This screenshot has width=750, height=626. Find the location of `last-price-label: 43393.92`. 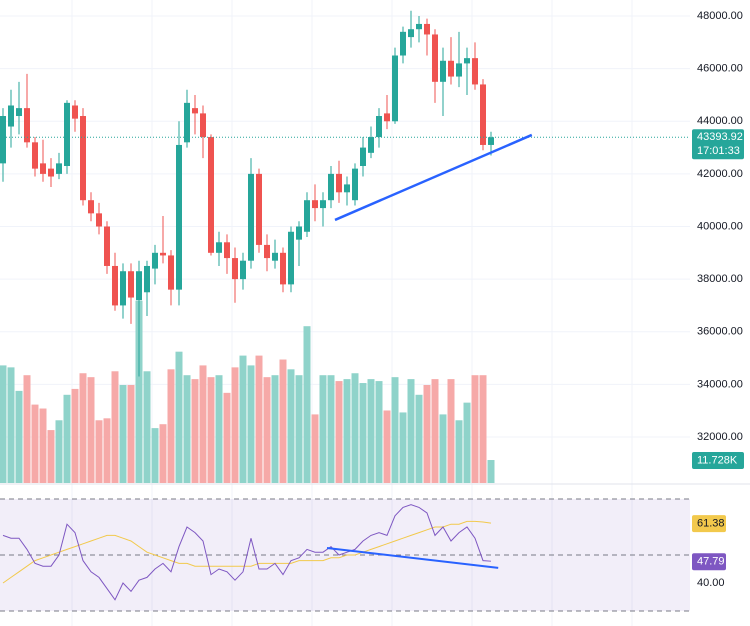

last-price-label: 43393.92 is located at coordinates (720, 137).